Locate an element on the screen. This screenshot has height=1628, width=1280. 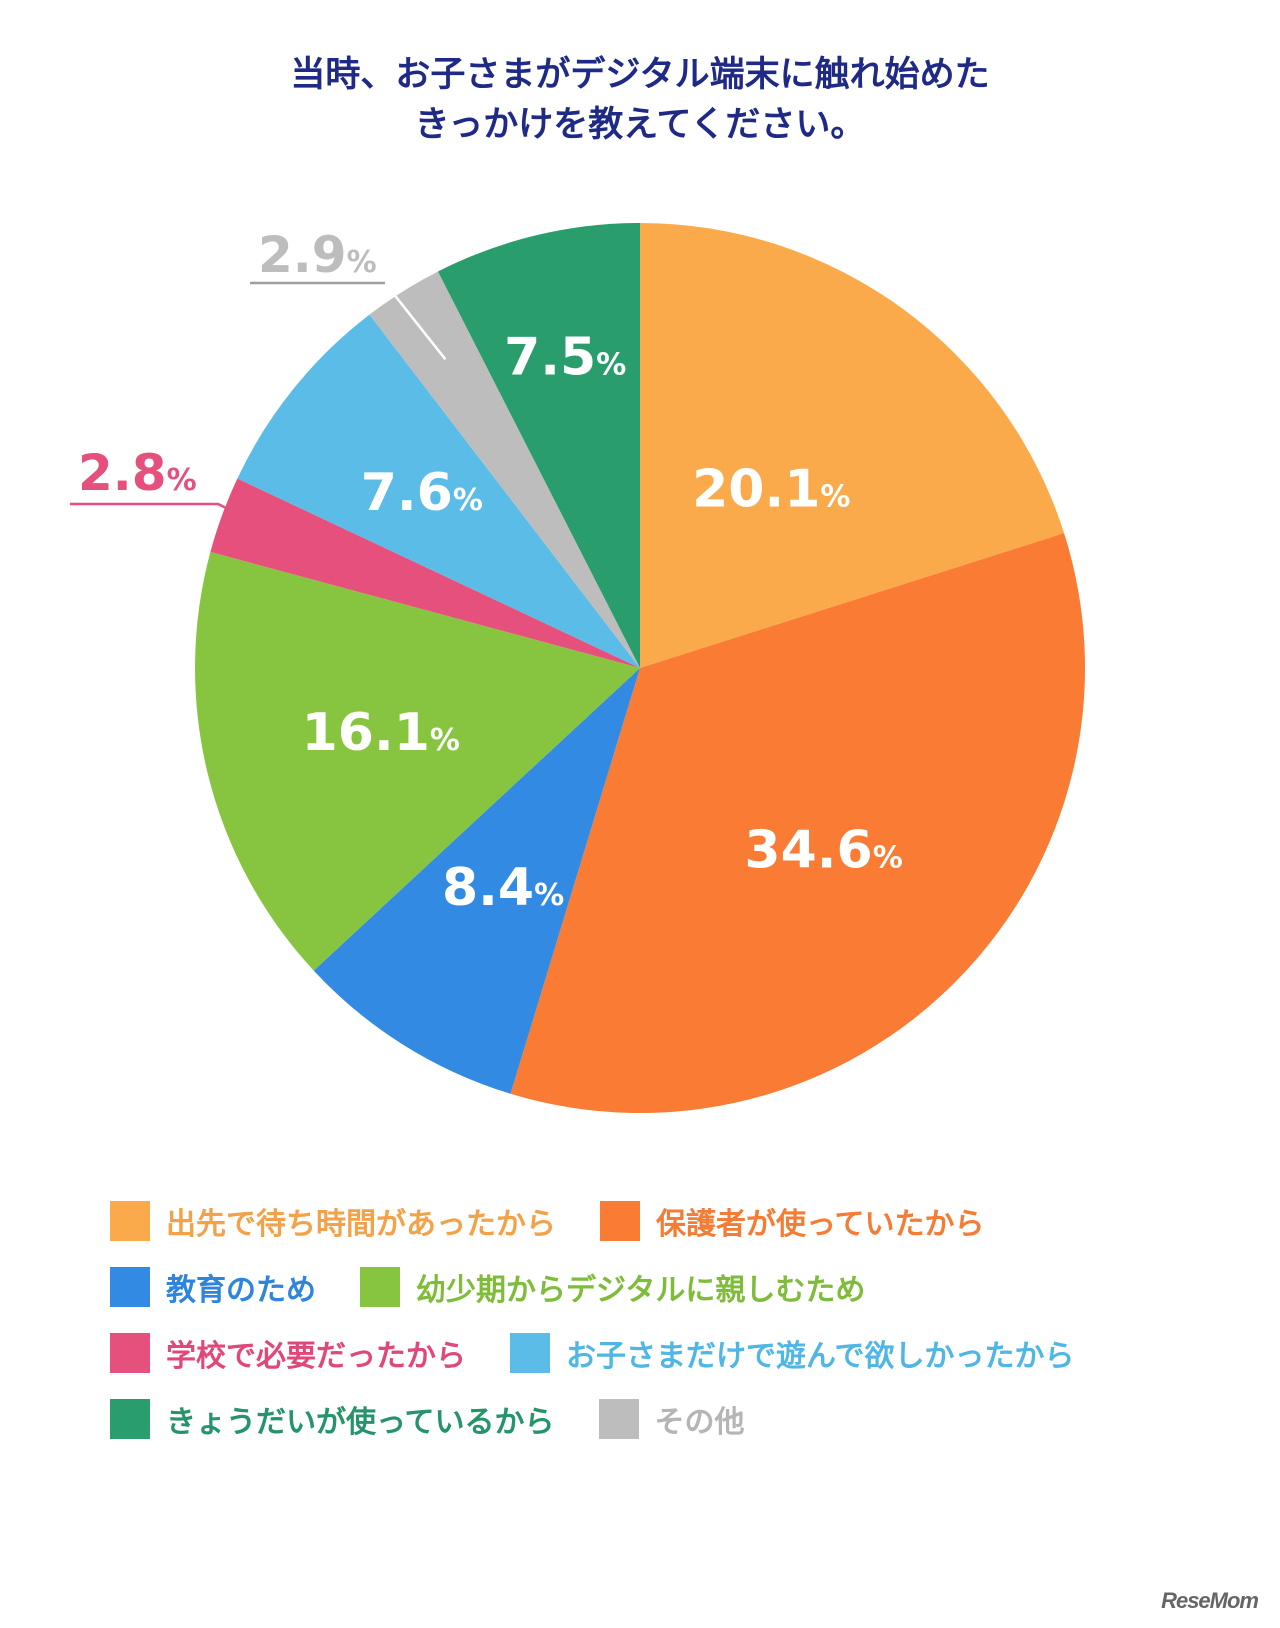
legend-item: 保護者が使っていたから is located at coordinates (792, 1221).